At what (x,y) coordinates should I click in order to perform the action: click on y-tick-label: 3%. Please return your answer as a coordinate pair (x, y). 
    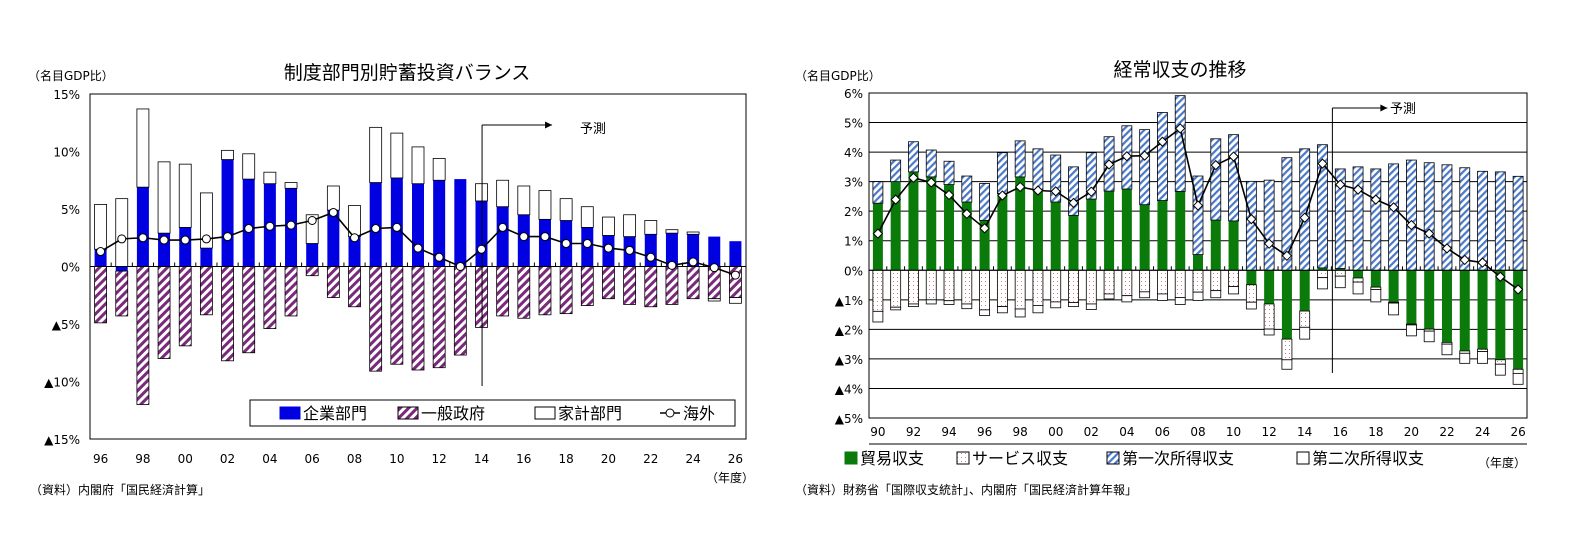
    Looking at the image, I should click on (853, 183).